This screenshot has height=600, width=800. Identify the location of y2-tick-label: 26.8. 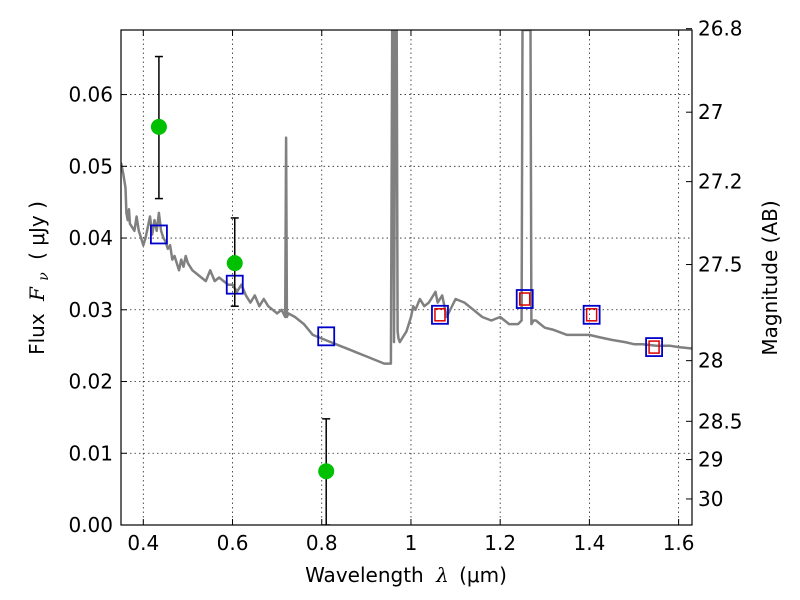
(720, 29).